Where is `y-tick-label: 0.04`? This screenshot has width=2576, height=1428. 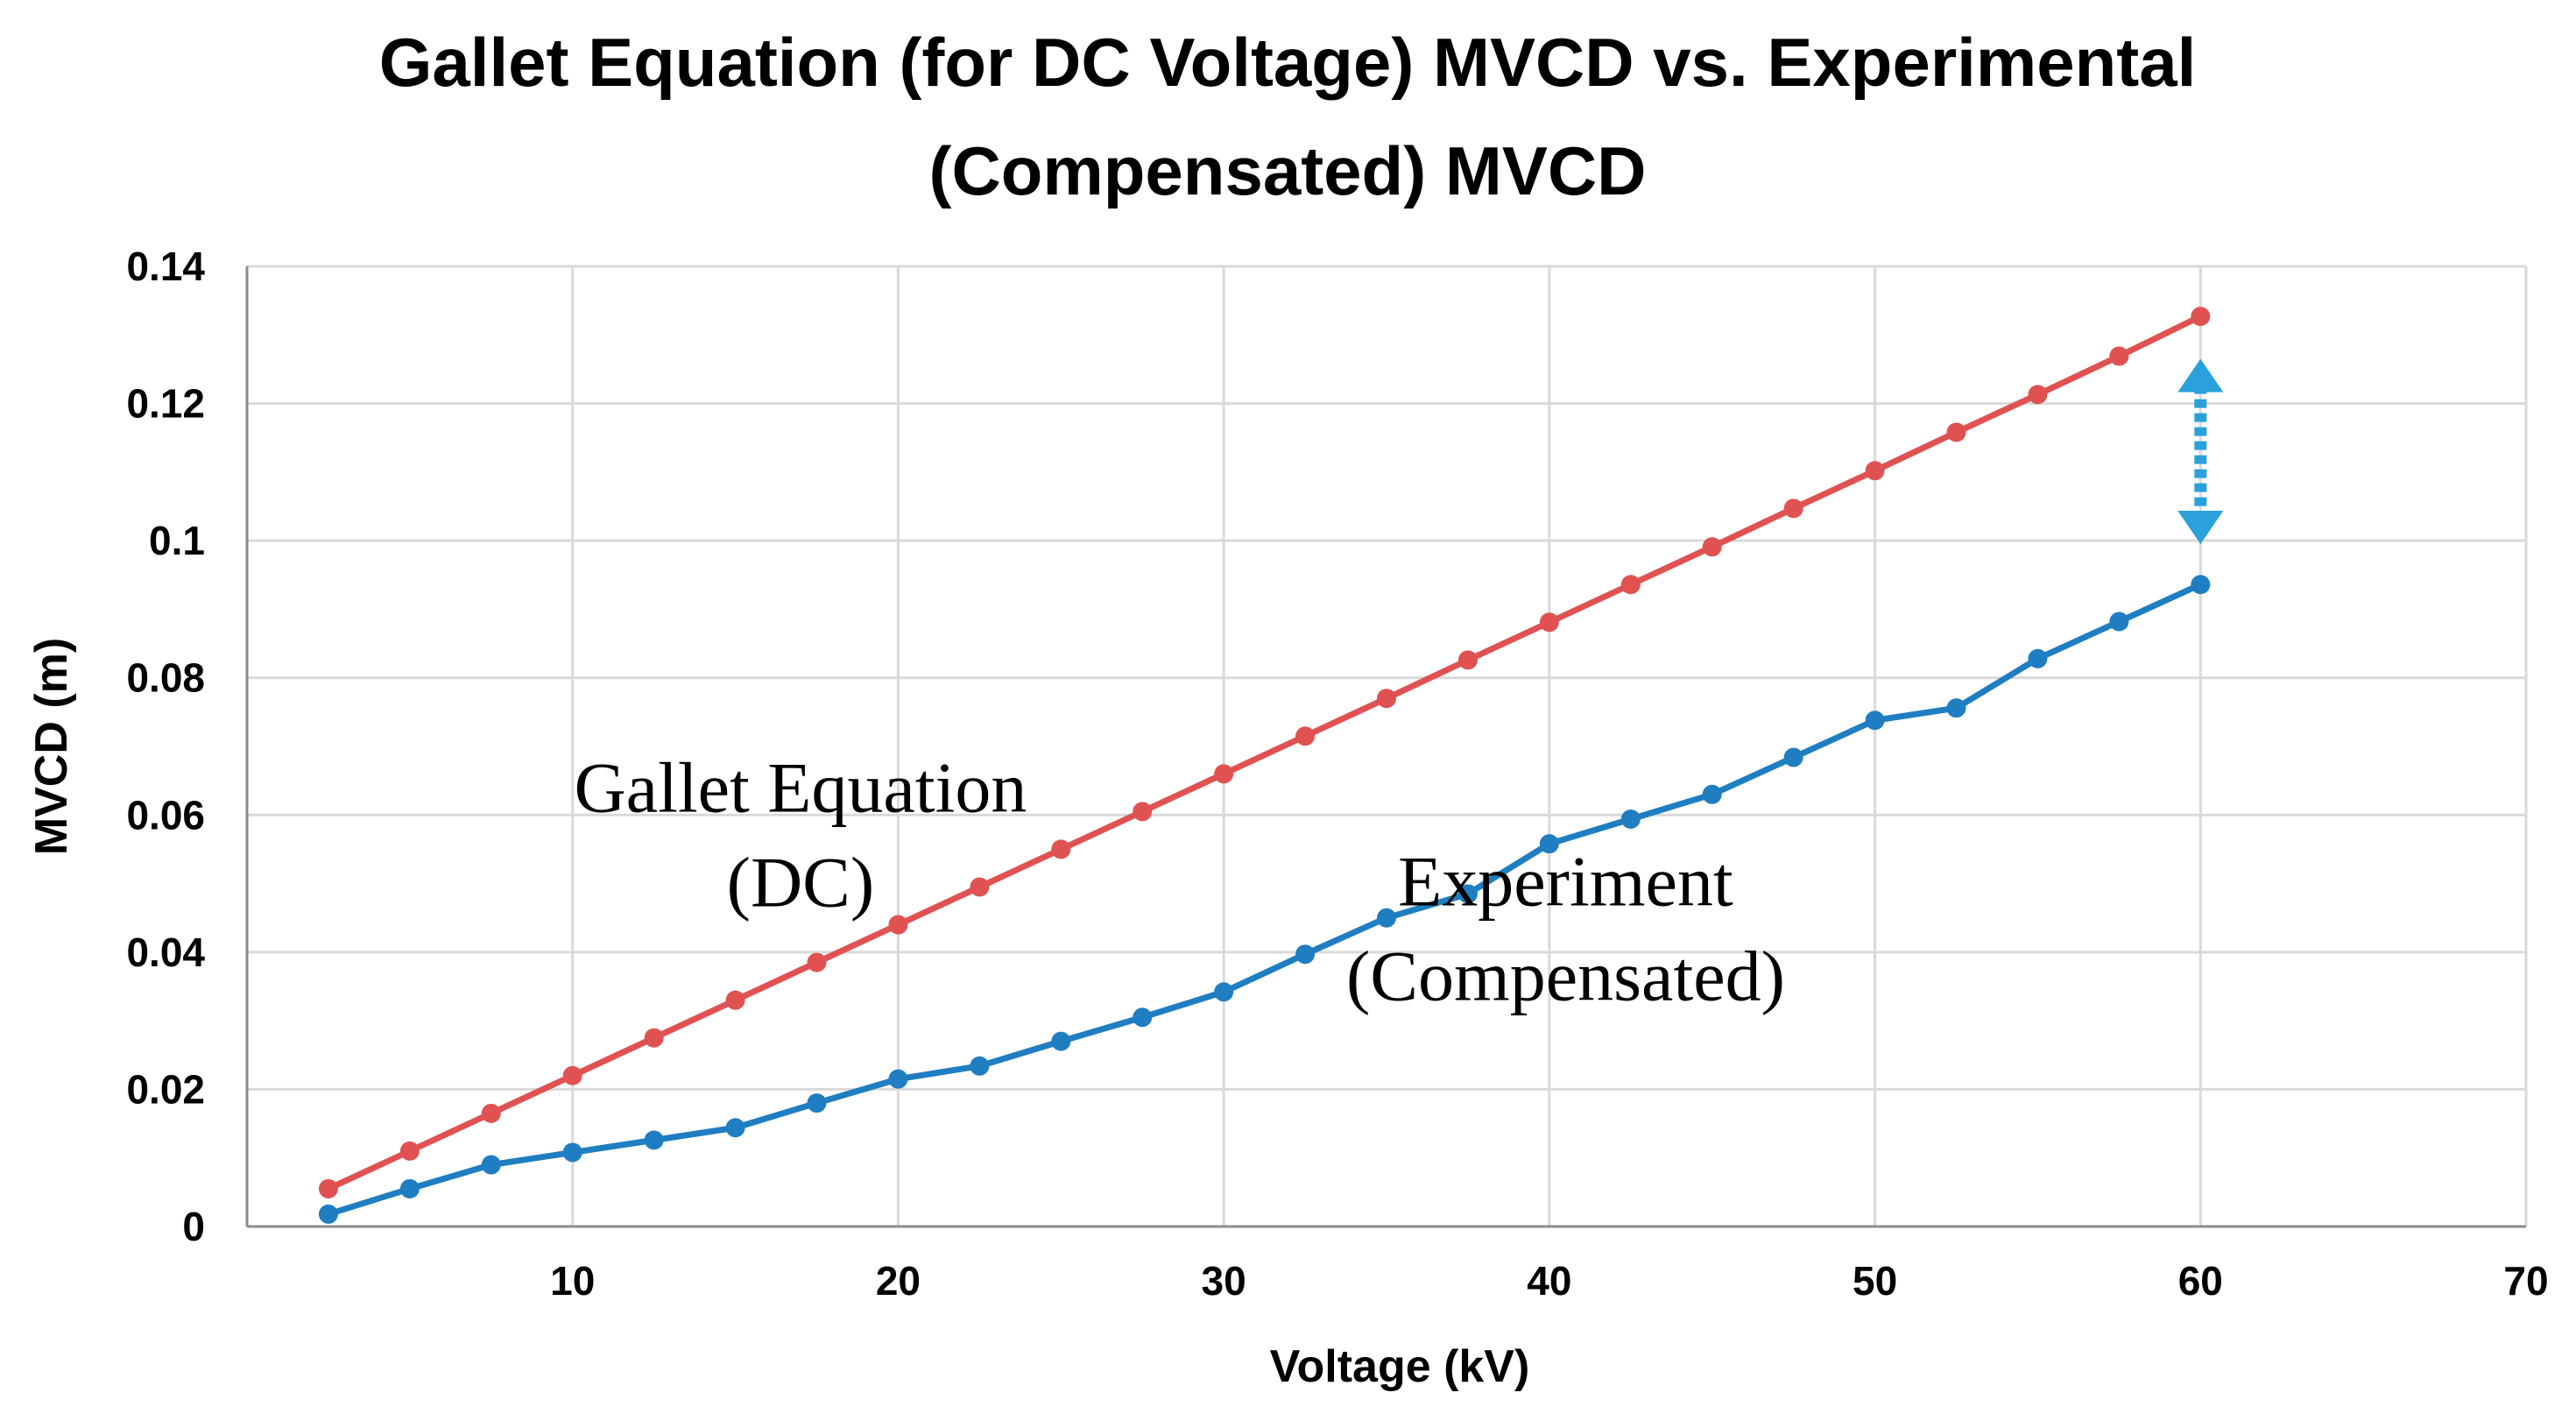 y-tick-label: 0.04 is located at coordinates (165, 952).